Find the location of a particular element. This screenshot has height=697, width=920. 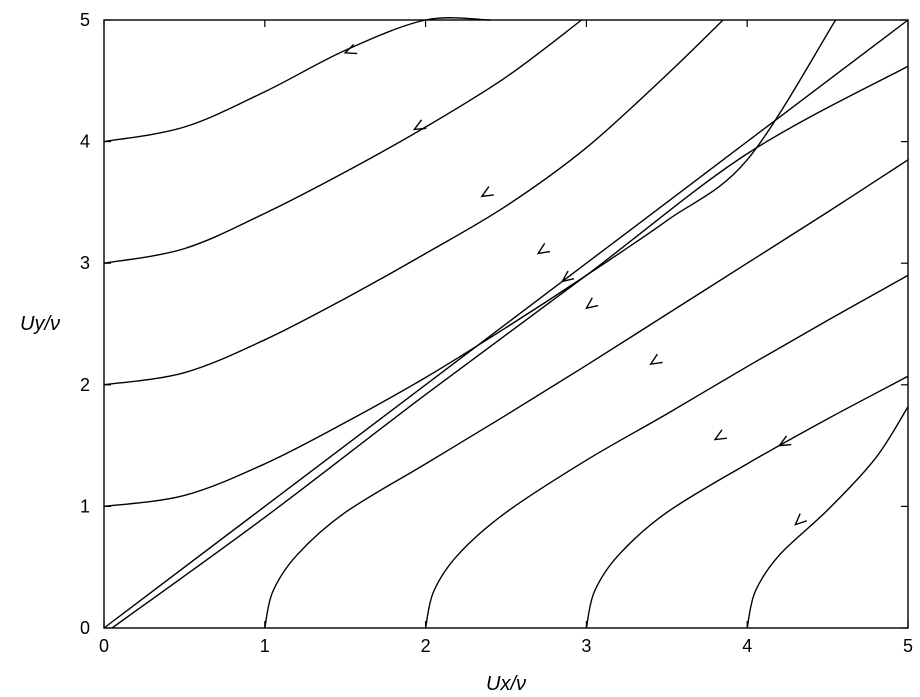

y-tick-label: 3 is located at coordinates (85, 263).